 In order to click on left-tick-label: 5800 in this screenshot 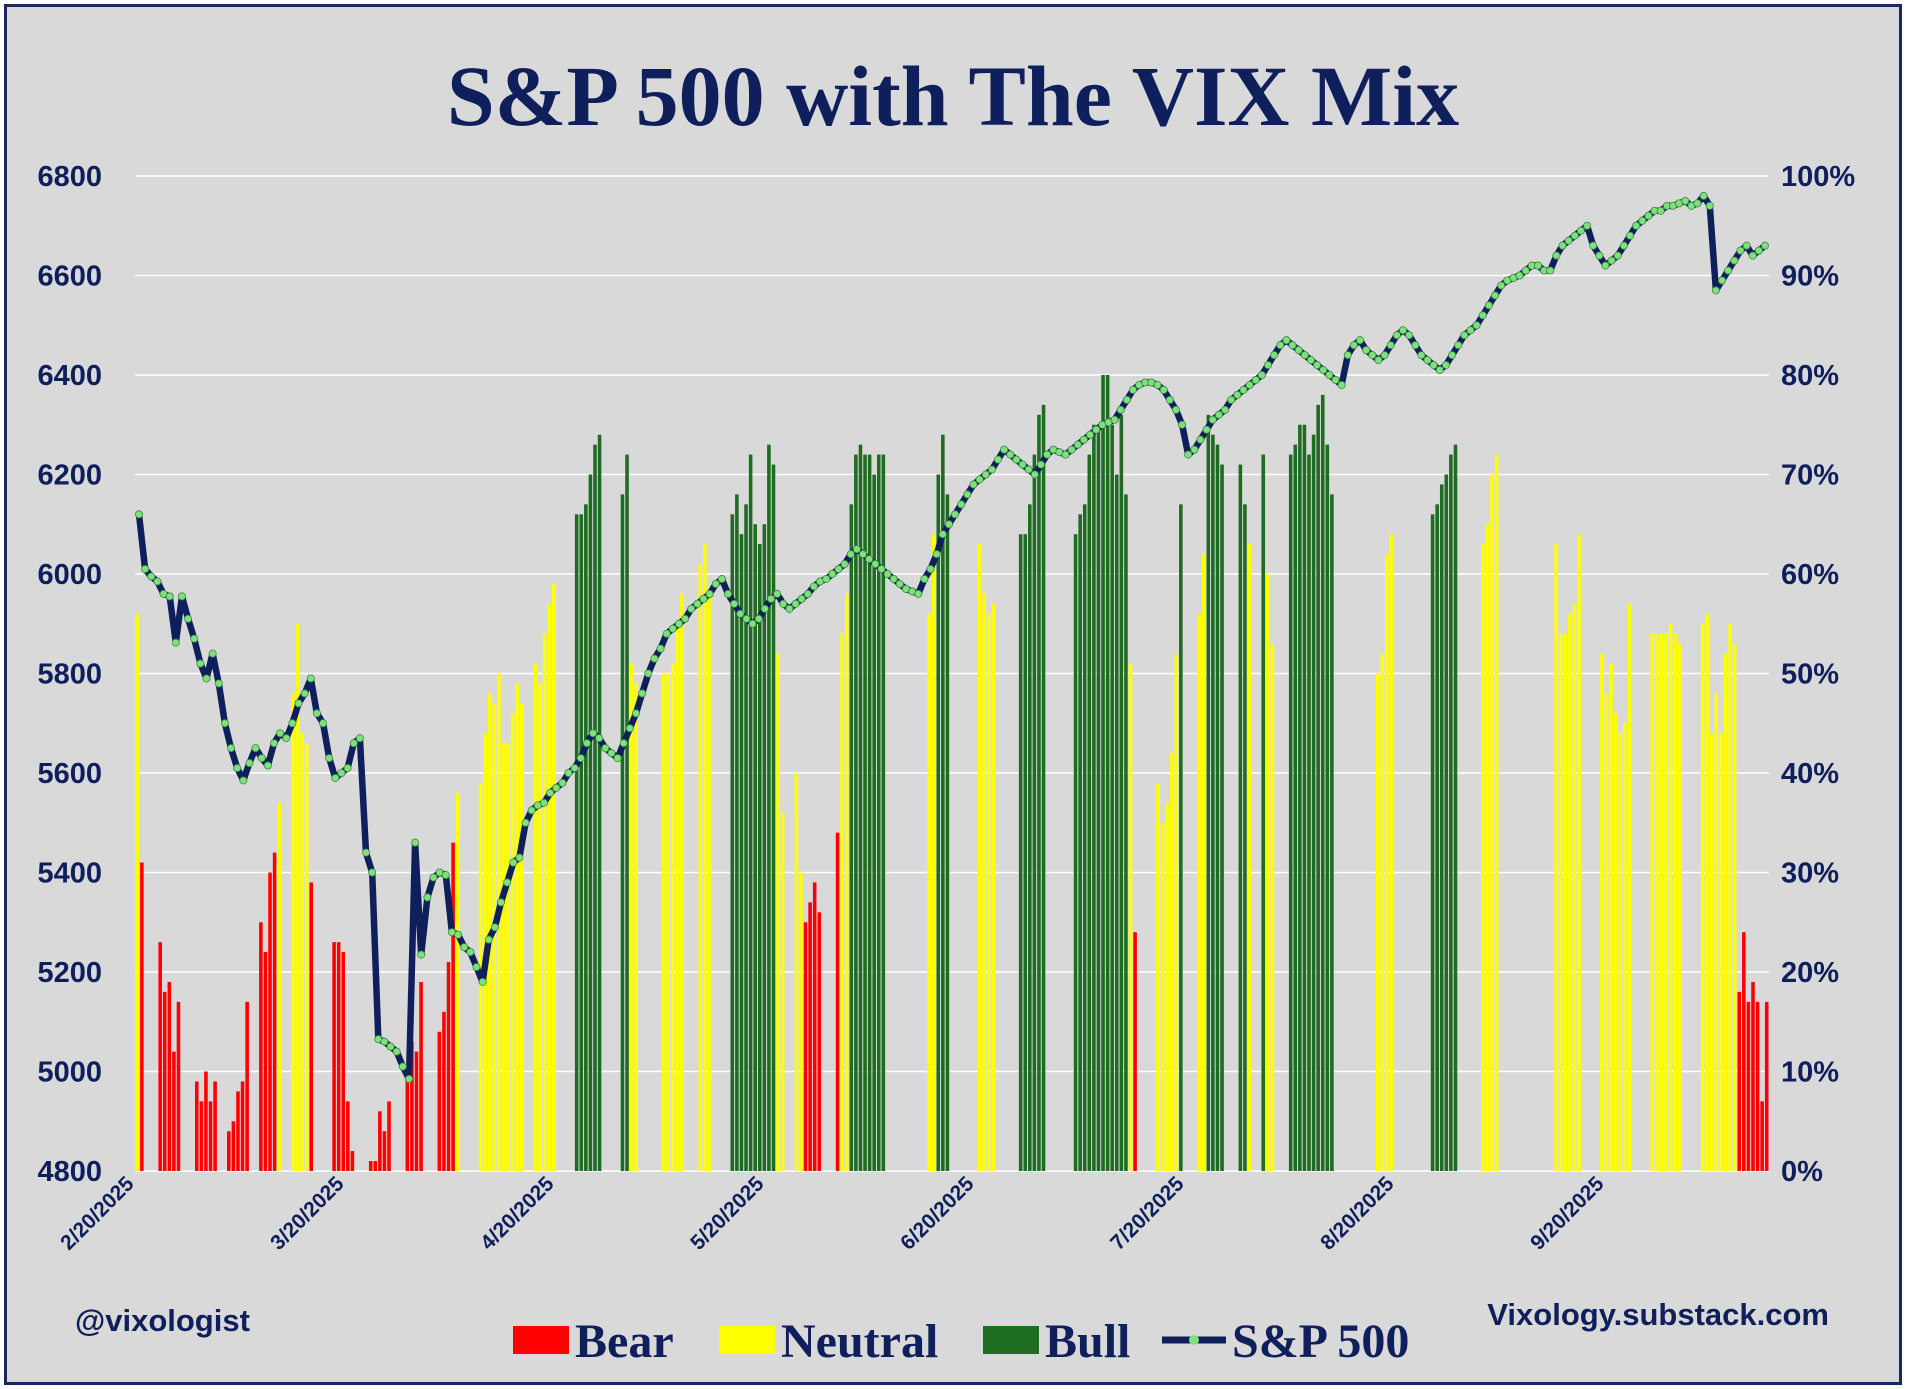, I will do `click(69, 675)`.